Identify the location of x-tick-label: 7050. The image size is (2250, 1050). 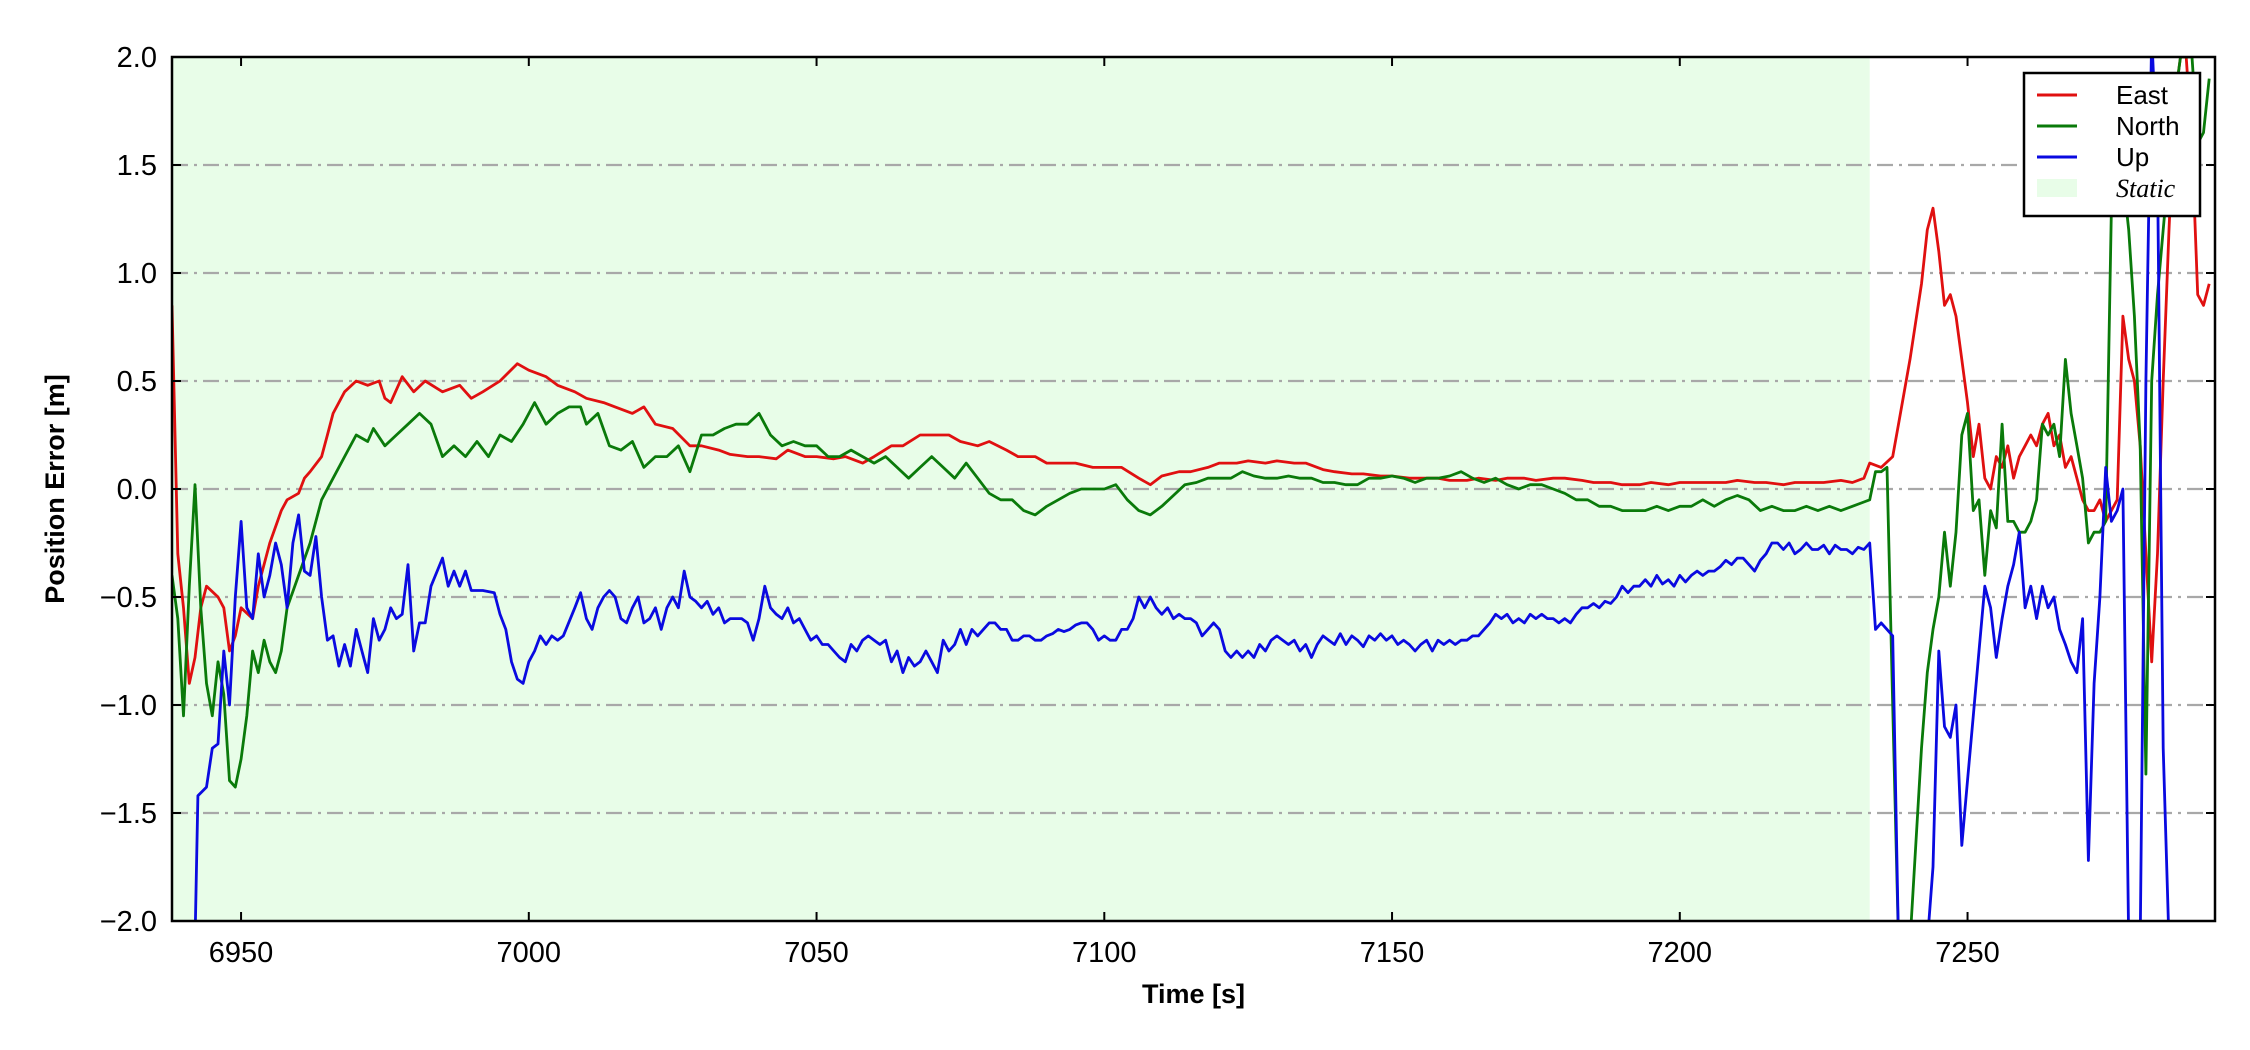
(816, 953).